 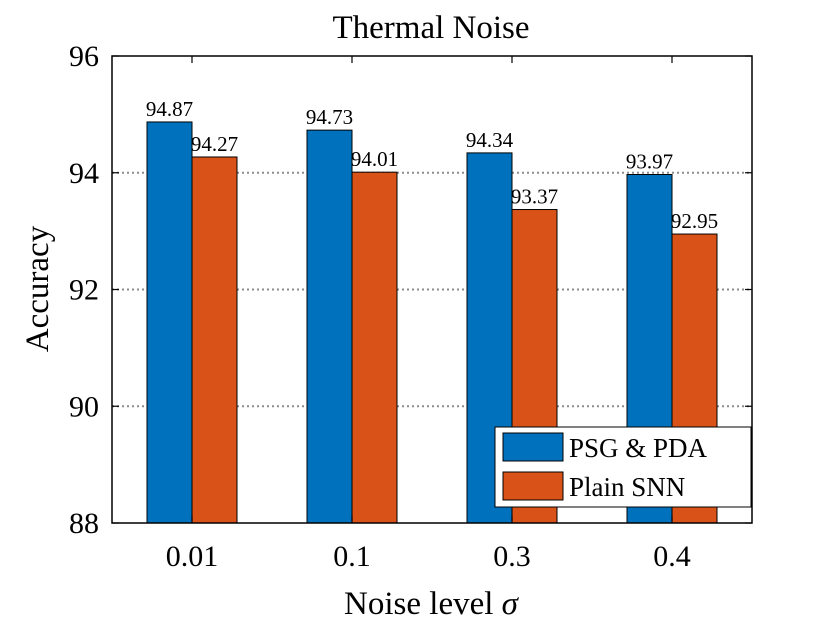 What do you see at coordinates (84, 56) in the screenshot?
I see `y-tick-label: 96` at bounding box center [84, 56].